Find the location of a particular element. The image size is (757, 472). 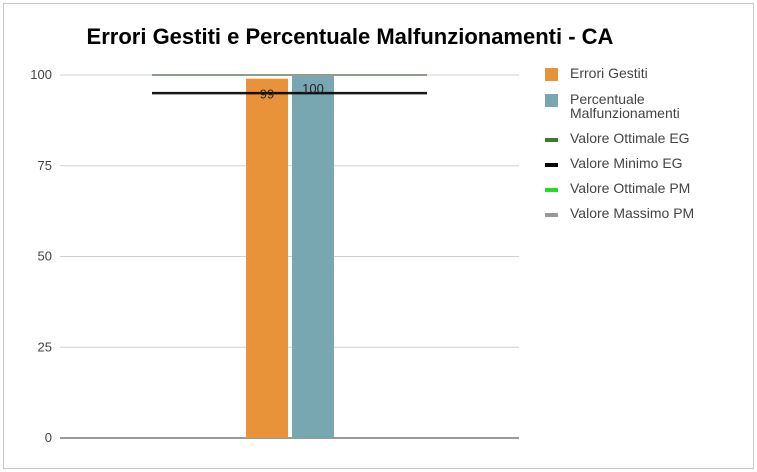

legend-label: Errori Gestiti is located at coordinates (609, 73).